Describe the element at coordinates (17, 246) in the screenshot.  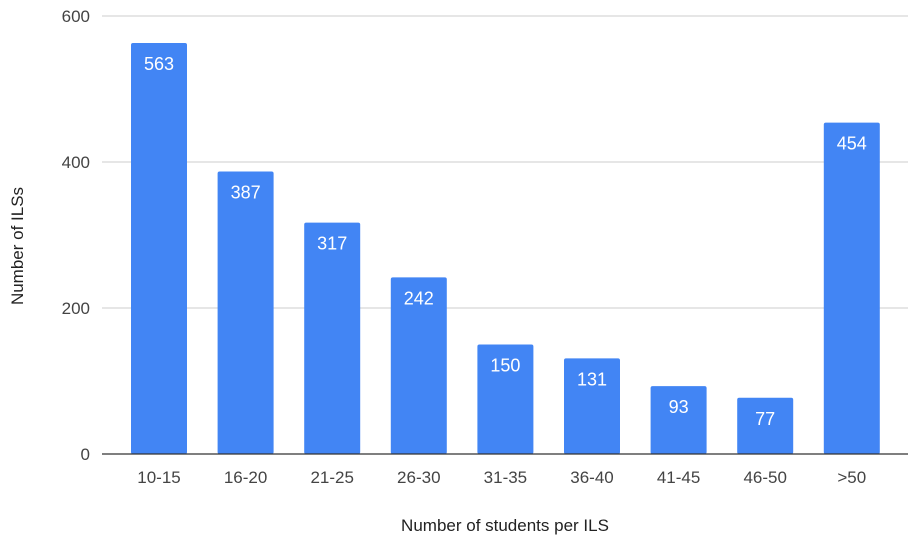
I see `y-axis-title: Number of ILSs` at that location.